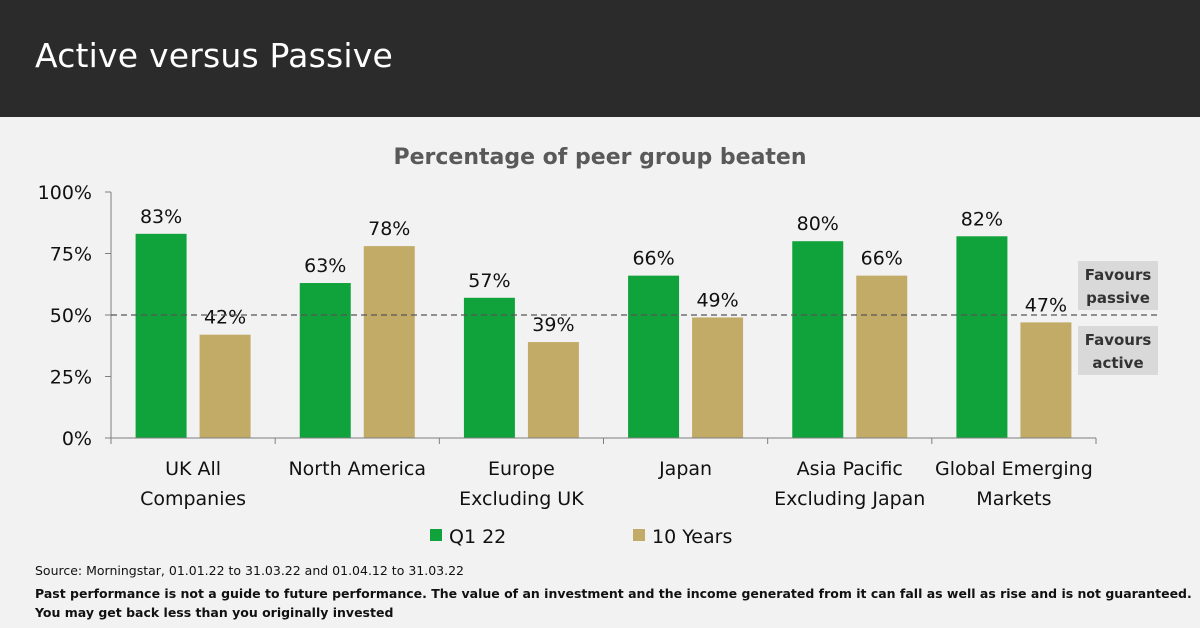  Describe the element at coordinates (71, 378) in the screenshot. I see `y-tick-label: 25%` at that location.